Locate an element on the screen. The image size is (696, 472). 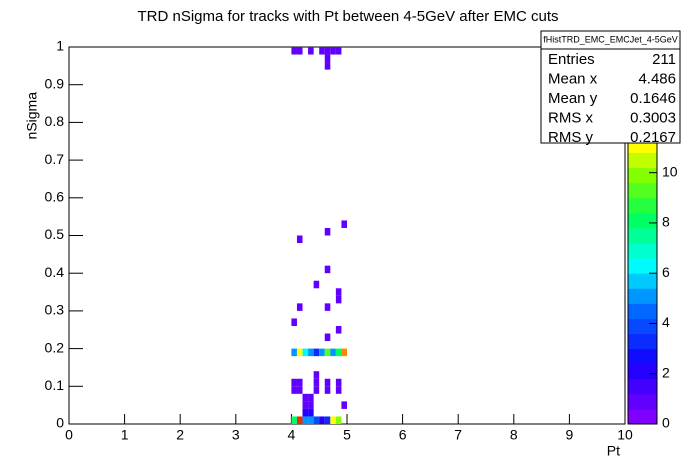
stats-label: RMS y is located at coordinates (571, 137).